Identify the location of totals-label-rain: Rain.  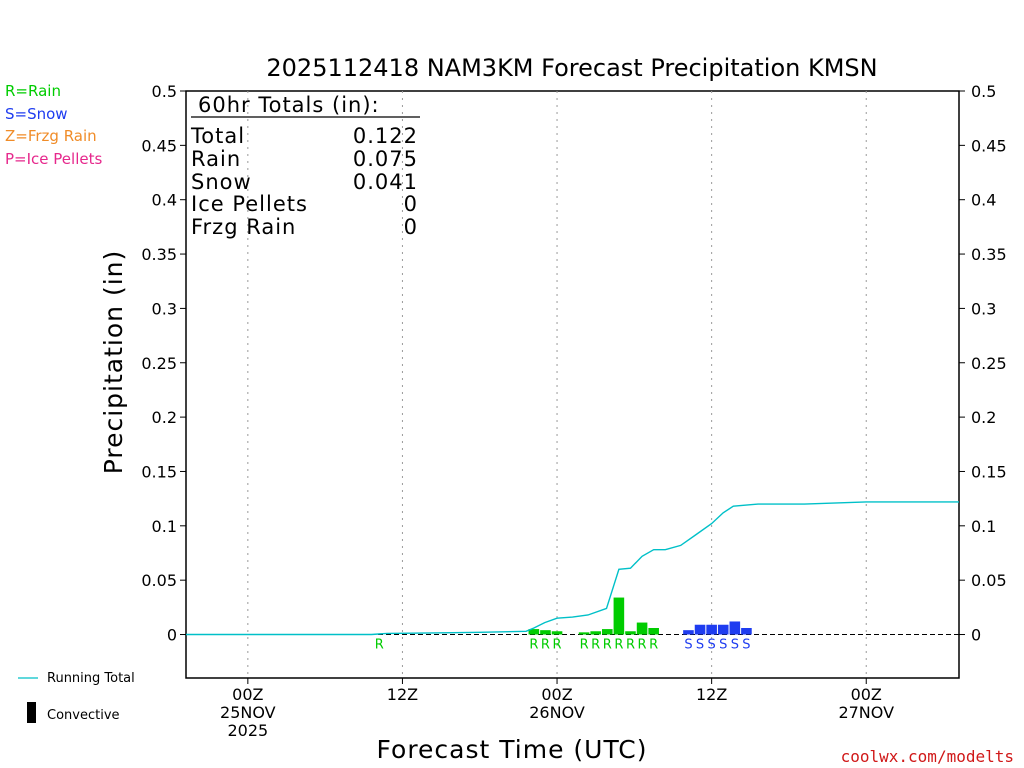
(216, 159).